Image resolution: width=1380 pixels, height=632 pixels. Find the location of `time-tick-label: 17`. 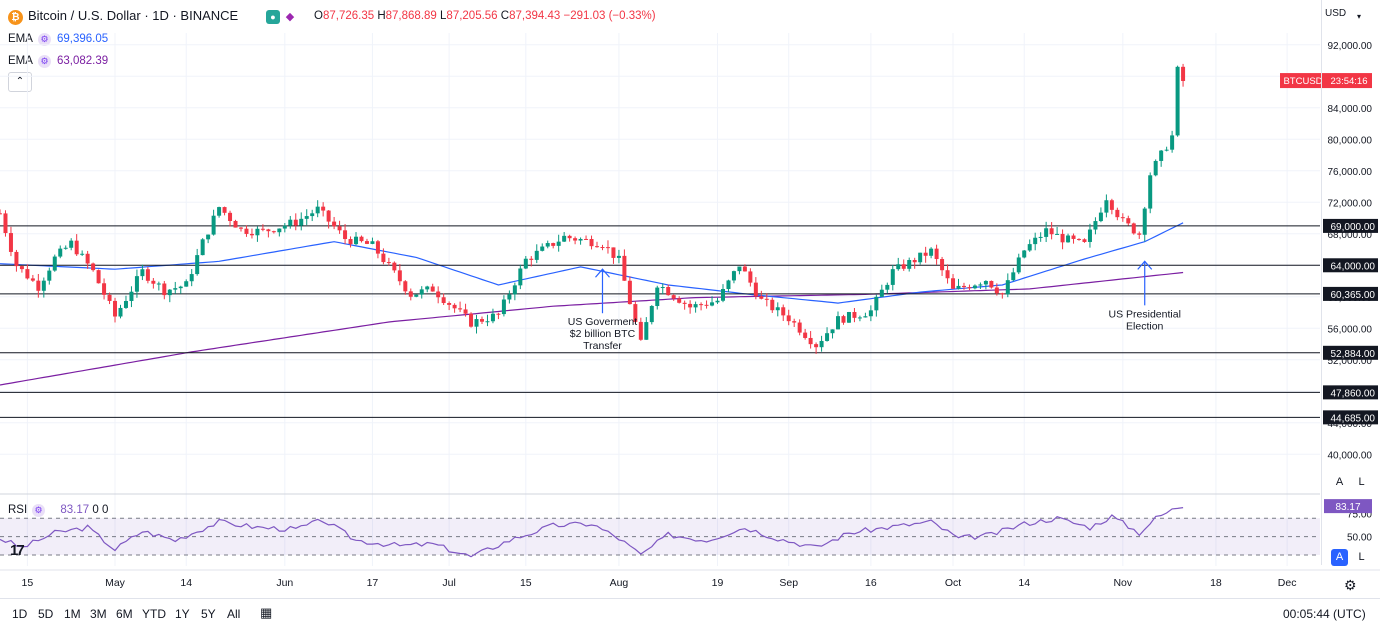

time-tick-label: 17 is located at coordinates (373, 583).